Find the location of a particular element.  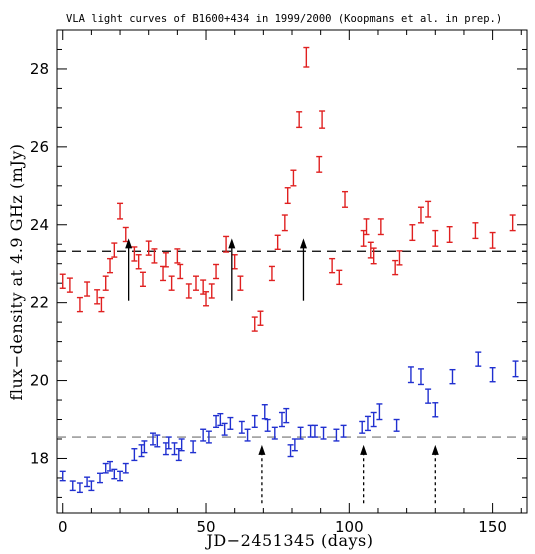

y-tick-label: 28 is located at coordinates (39, 69).